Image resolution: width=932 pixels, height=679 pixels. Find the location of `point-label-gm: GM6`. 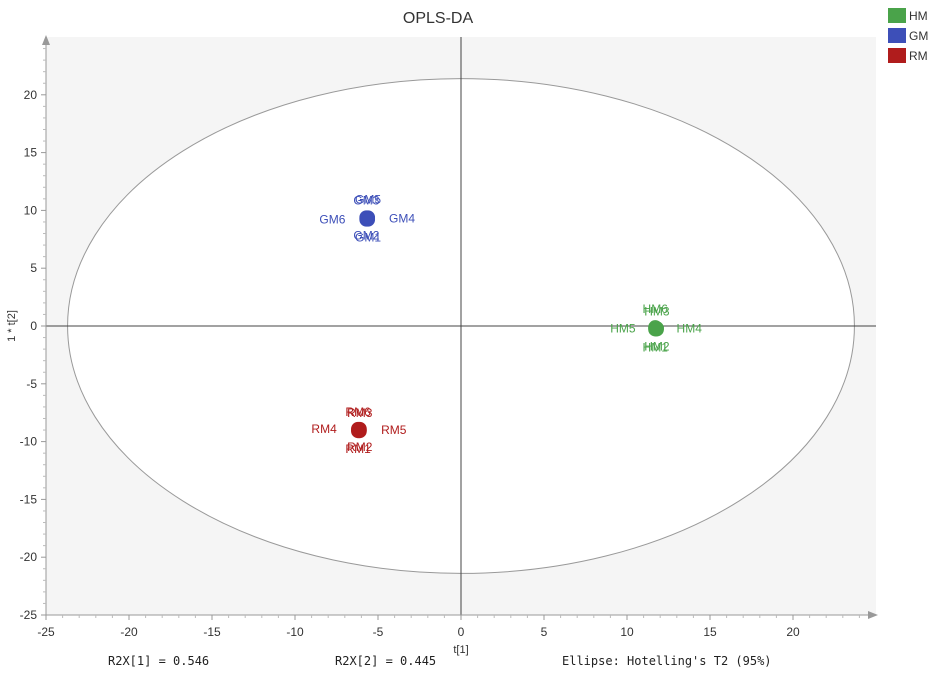

point-label-gm: GM6 is located at coordinates (332, 220).